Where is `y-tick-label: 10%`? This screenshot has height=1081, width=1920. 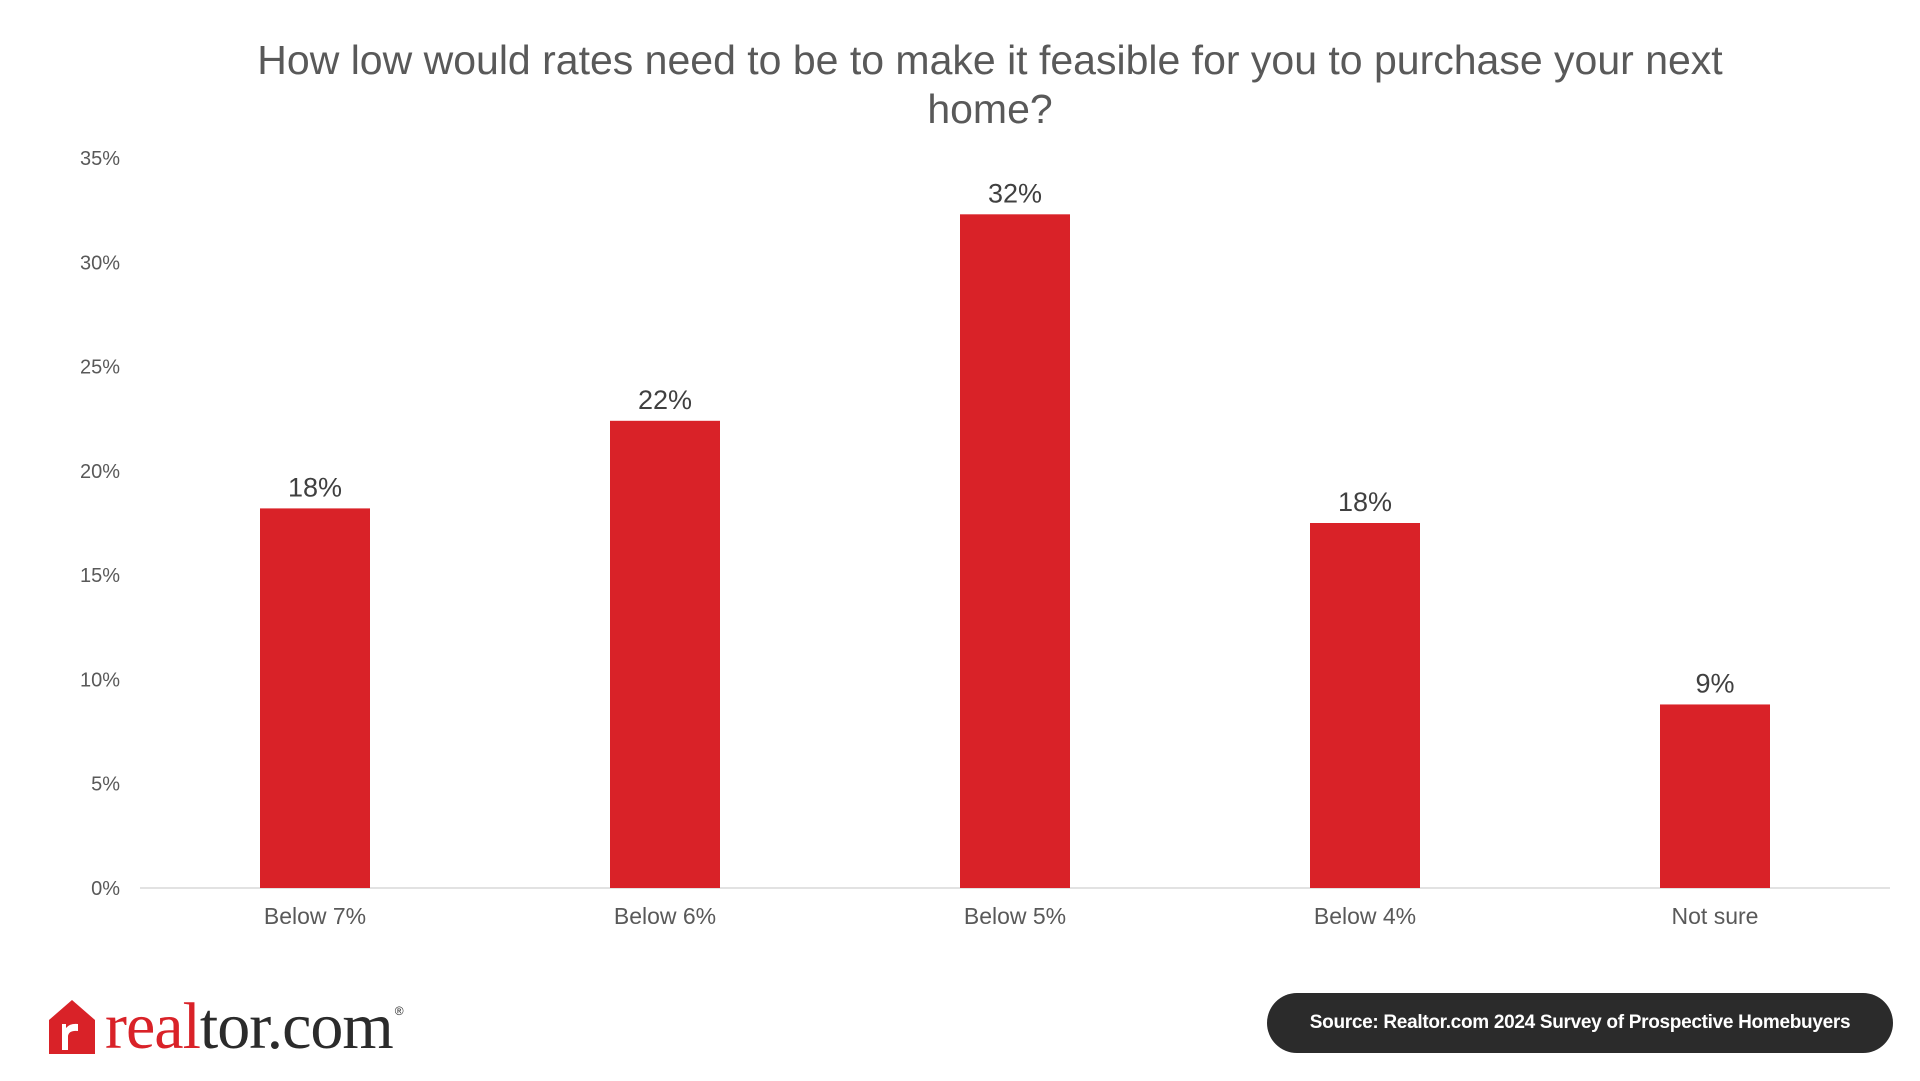
y-tick-label: 10% is located at coordinates (100, 680).